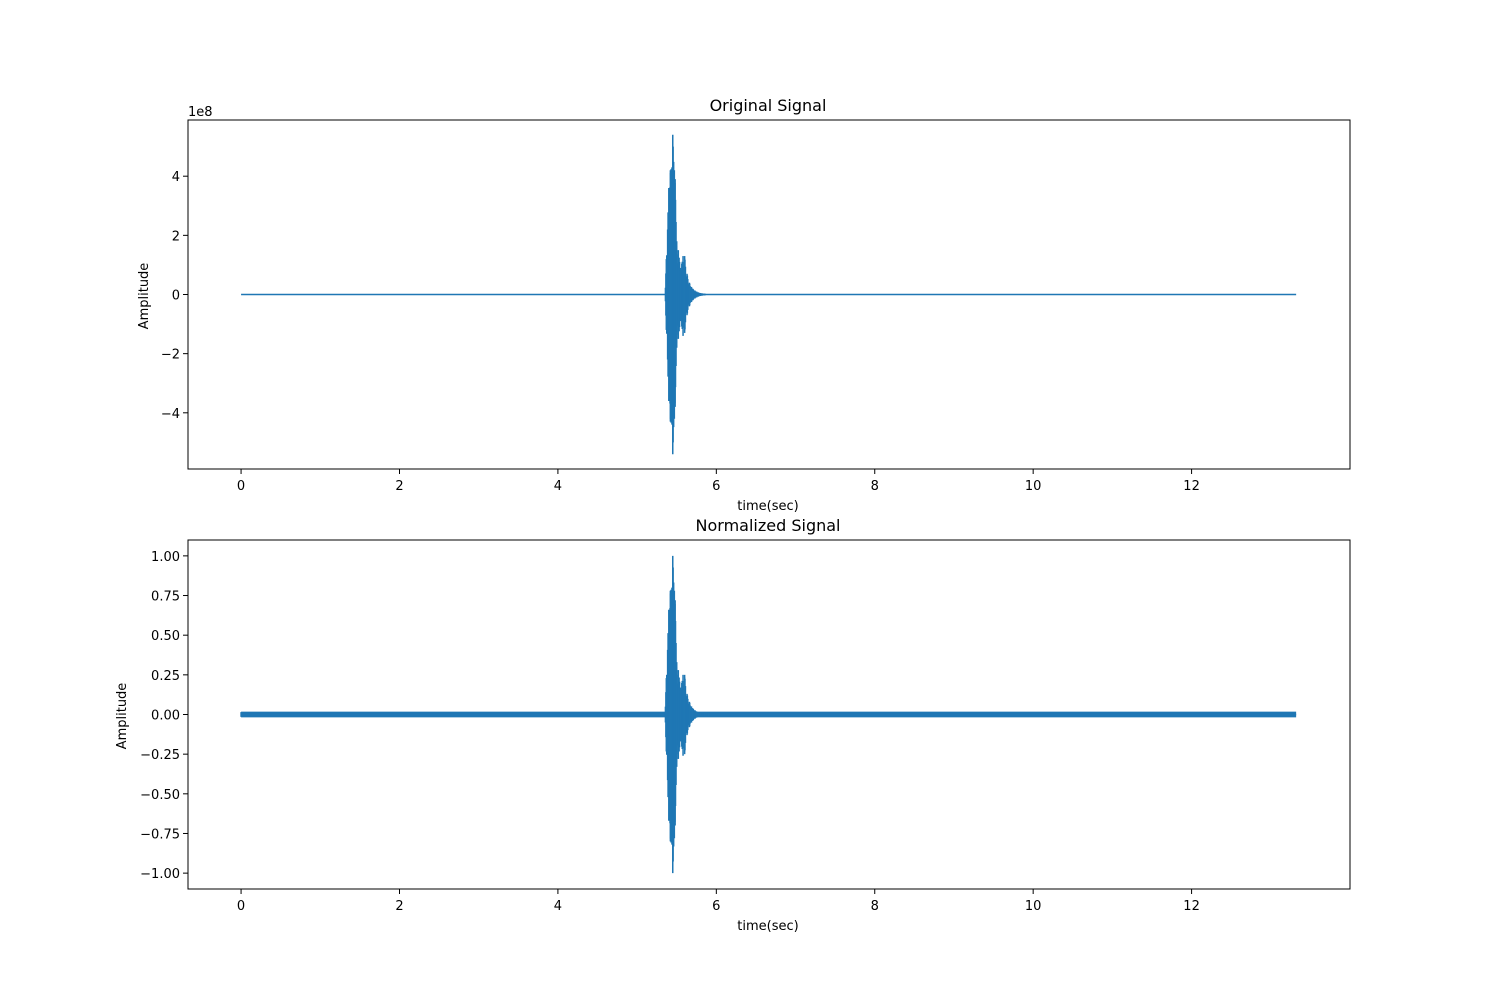 This screenshot has height=1000, width=1500. I want to click on y-tick-label: −4, so click(170, 414).